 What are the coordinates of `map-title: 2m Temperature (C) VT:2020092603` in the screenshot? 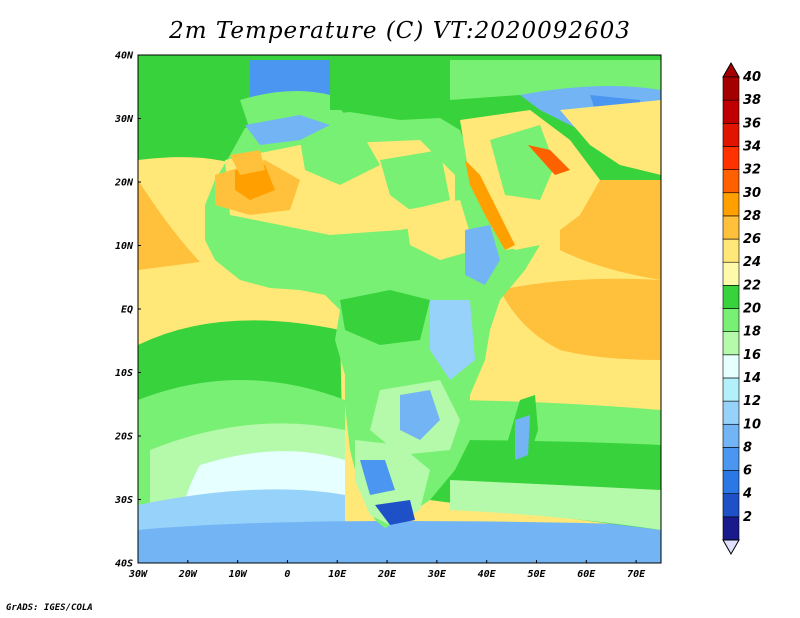 It's located at (400, 31).